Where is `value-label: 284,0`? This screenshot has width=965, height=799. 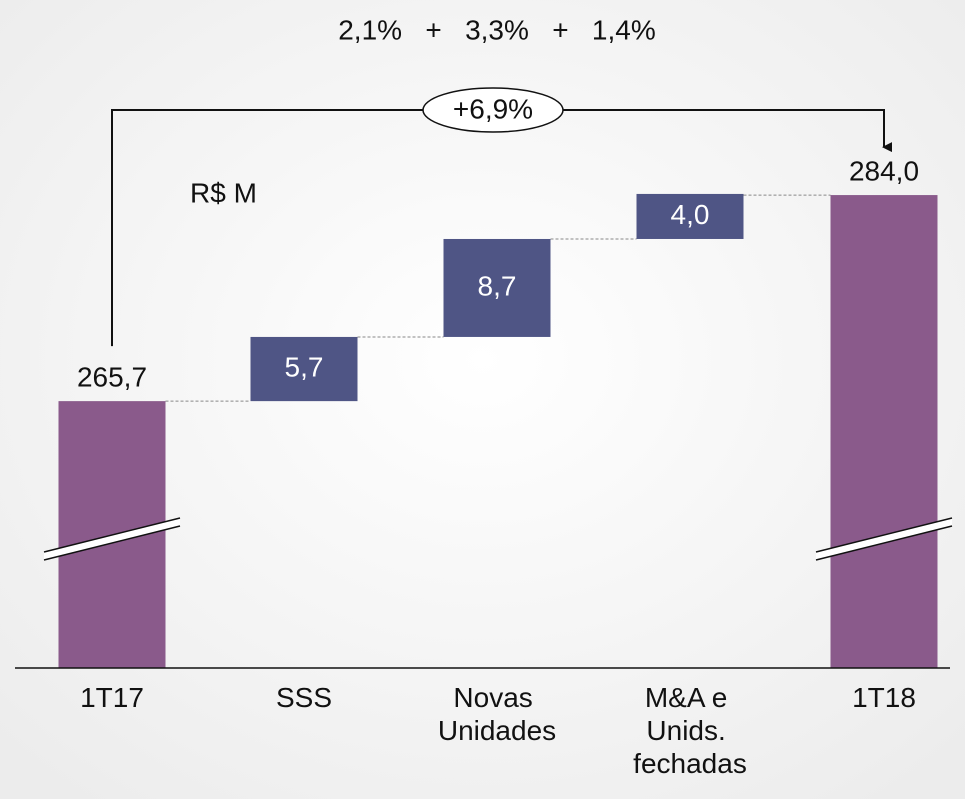 value-label: 284,0 is located at coordinates (884, 170).